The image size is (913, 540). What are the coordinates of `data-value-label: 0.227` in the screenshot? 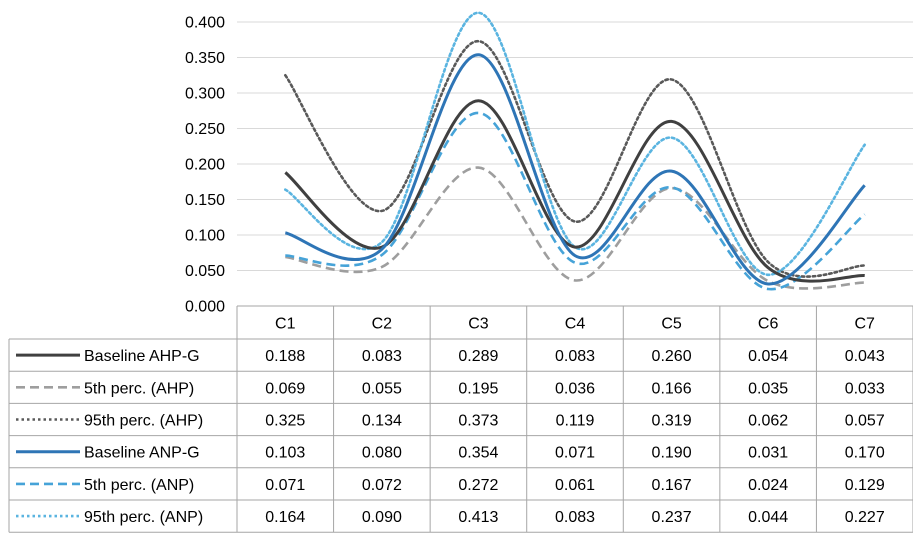 It's located at (865, 517).